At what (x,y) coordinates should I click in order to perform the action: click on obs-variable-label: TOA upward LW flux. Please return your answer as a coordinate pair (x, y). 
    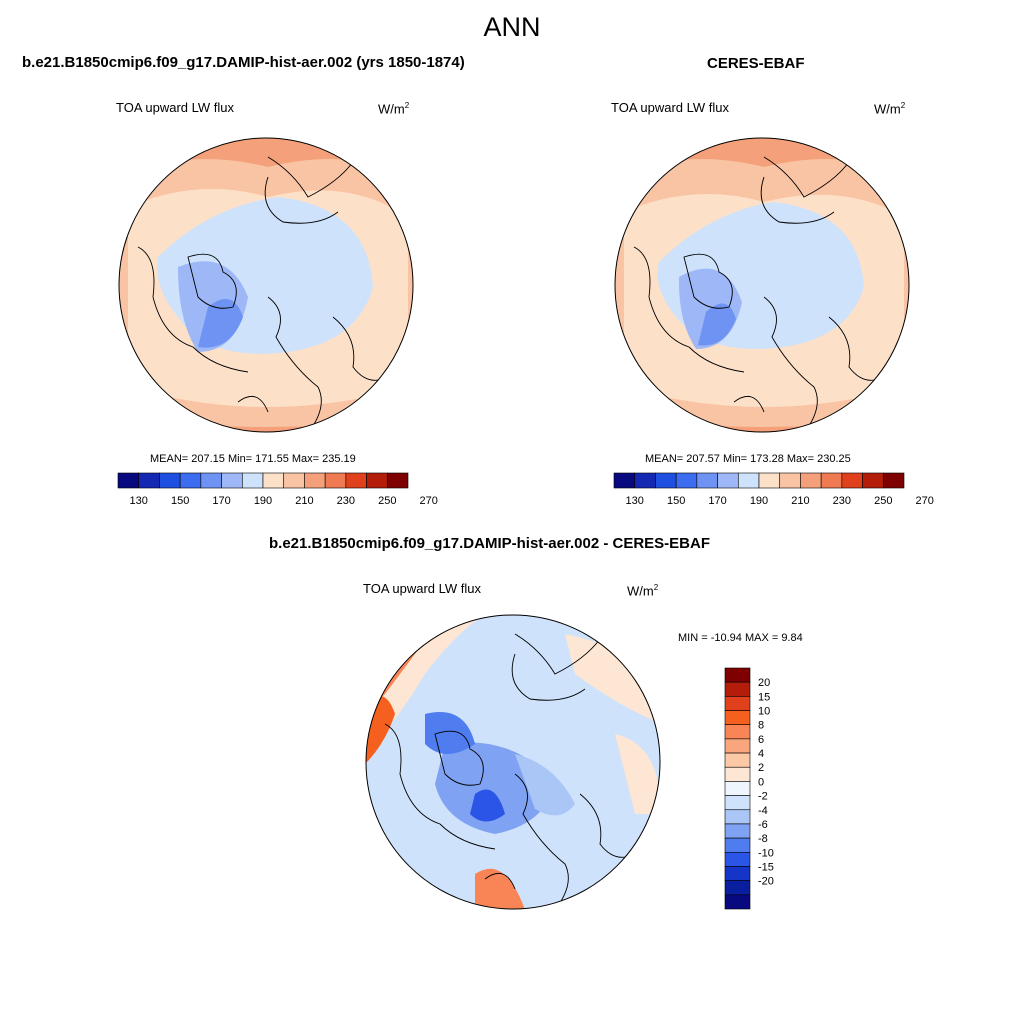
    Looking at the image, I should click on (670, 107).